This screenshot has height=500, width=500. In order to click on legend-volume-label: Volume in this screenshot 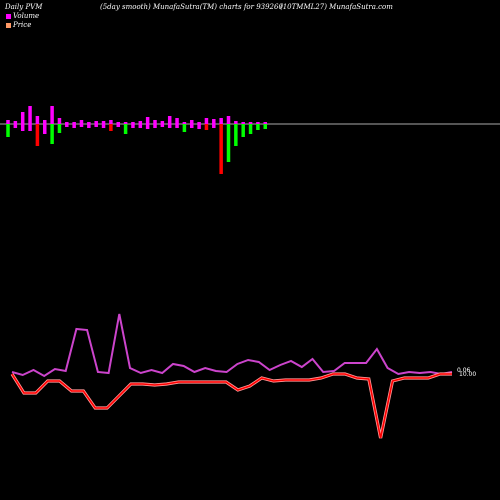, I will do `click(26, 16)`.